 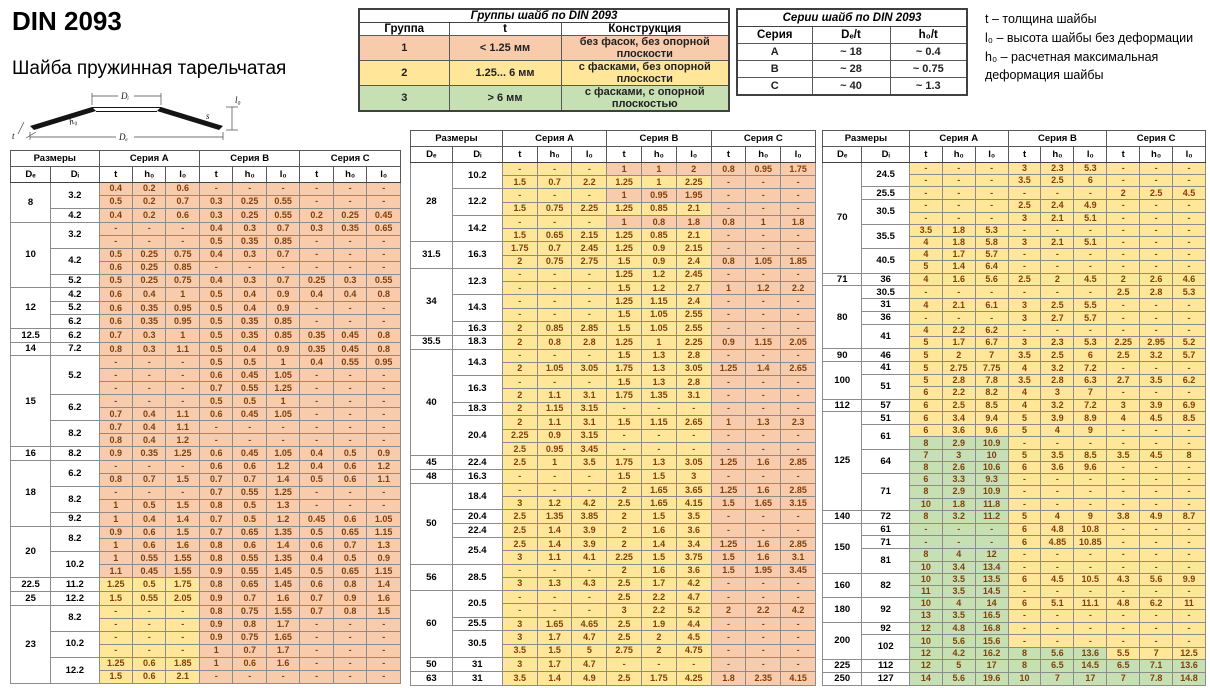 What do you see at coordinates (693, 422) in the screenshot?
I see `value-cell: 2.65` at bounding box center [693, 422].